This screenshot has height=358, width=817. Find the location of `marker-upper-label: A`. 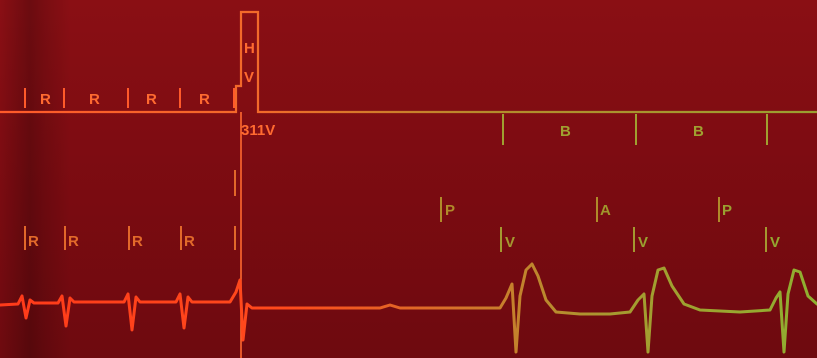

marker-upper-label: A is located at coordinates (605, 210).